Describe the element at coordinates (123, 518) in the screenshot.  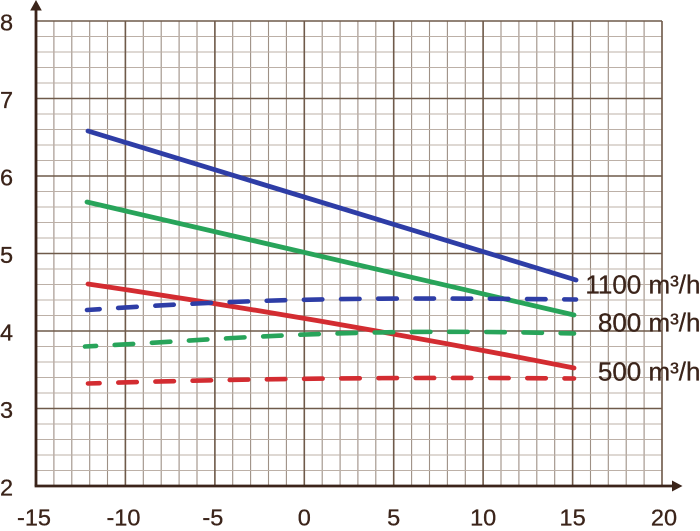
I see `svg-text: -10` at that location.